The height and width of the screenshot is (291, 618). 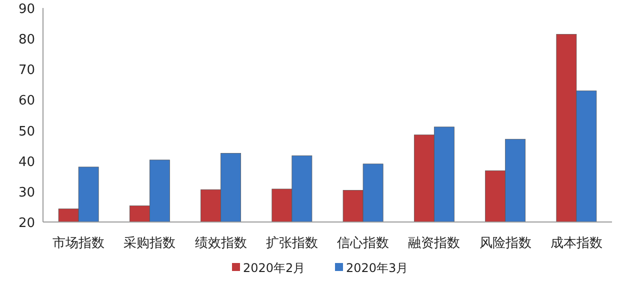 I want to click on y-tick-label: 60, so click(x=26, y=101).